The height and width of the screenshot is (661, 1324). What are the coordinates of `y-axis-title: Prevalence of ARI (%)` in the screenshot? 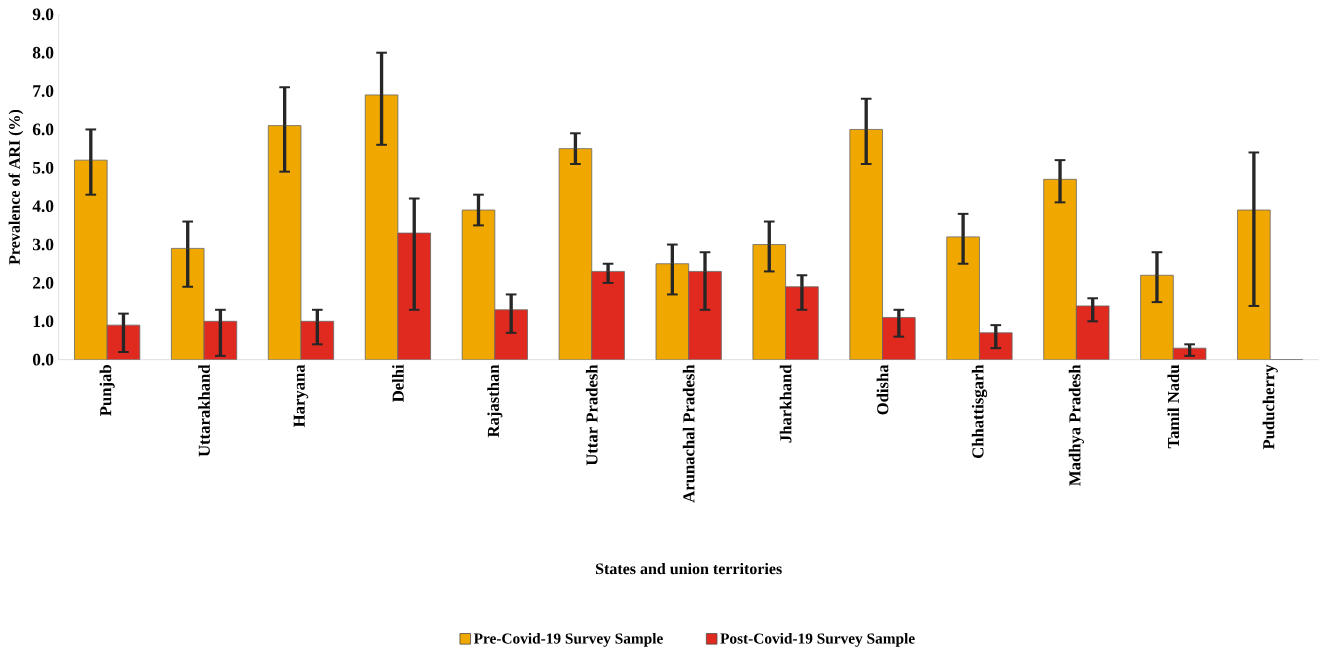 It's located at (16, 187).